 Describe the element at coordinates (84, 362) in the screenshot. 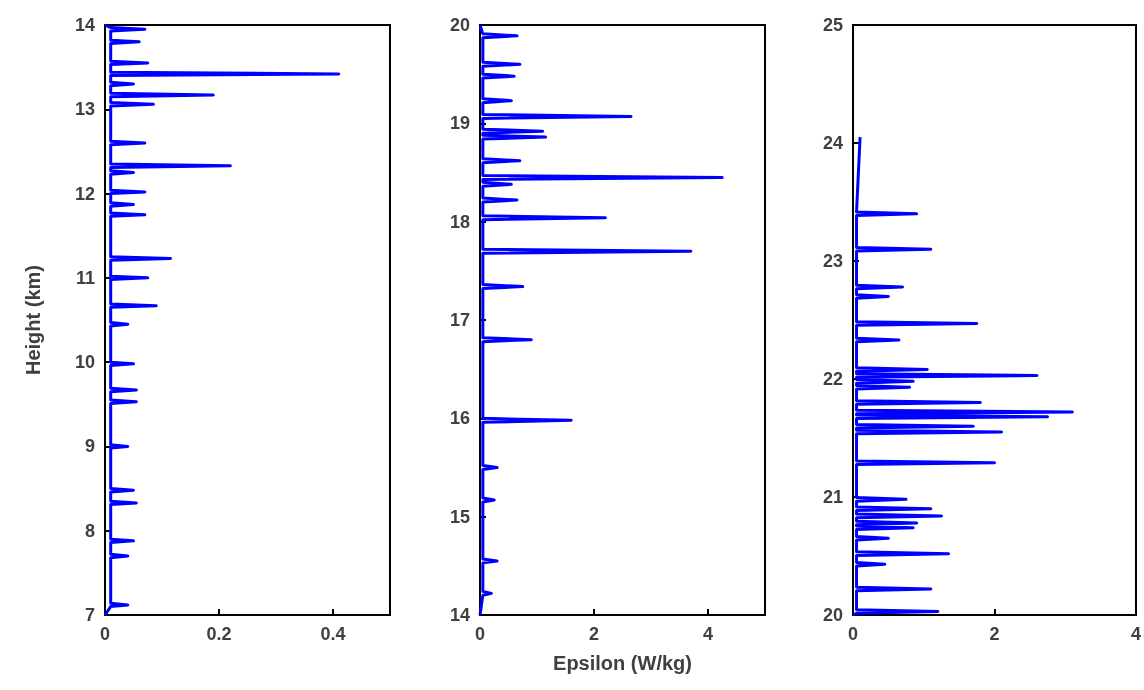

I see `y-tick-label: 10` at that location.